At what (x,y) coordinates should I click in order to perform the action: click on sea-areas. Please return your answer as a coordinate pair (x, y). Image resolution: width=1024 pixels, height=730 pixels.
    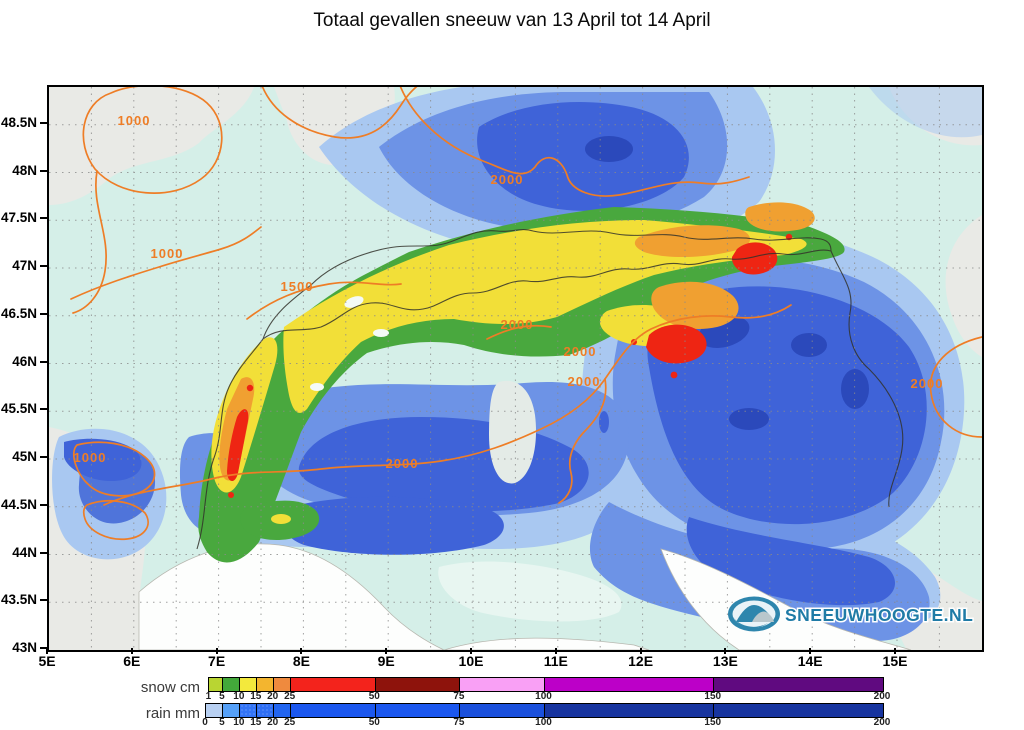
    Looking at the image, I should click on (525, 596).